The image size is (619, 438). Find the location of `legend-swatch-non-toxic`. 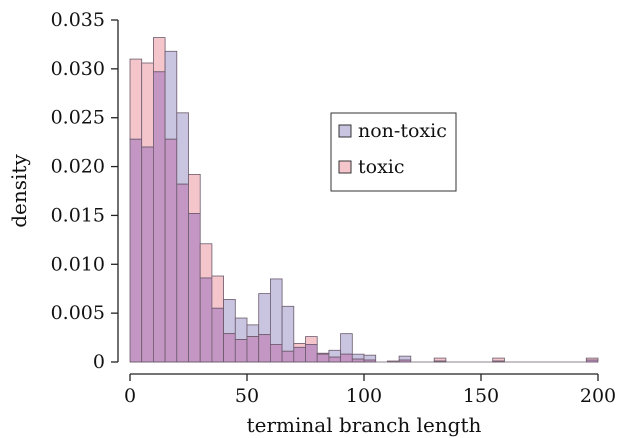

legend-swatch-non-toxic is located at coordinates (345, 131).